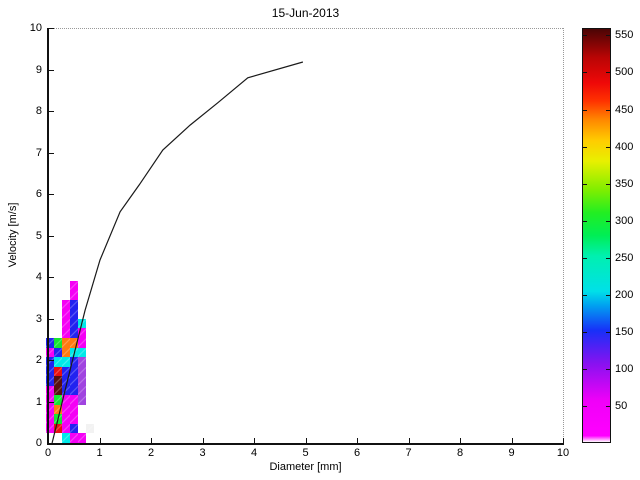 The height and width of the screenshot is (480, 640). Describe the element at coordinates (13, 235) in the screenshot. I see `y-axis-label: Velocity [m/s]` at that location.